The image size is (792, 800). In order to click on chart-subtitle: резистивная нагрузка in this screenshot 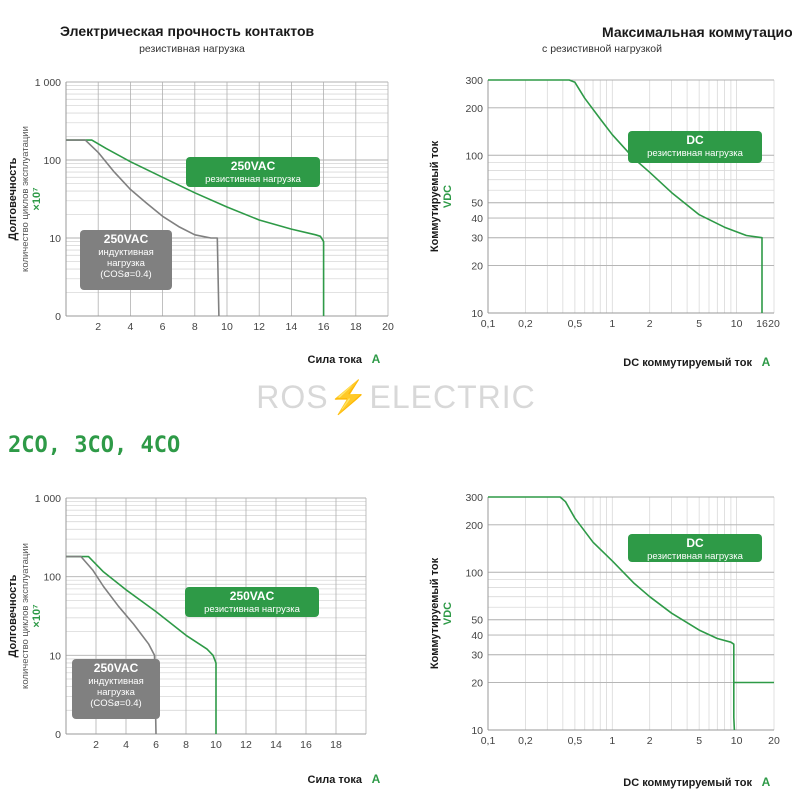, I will do `click(192, 49)`.